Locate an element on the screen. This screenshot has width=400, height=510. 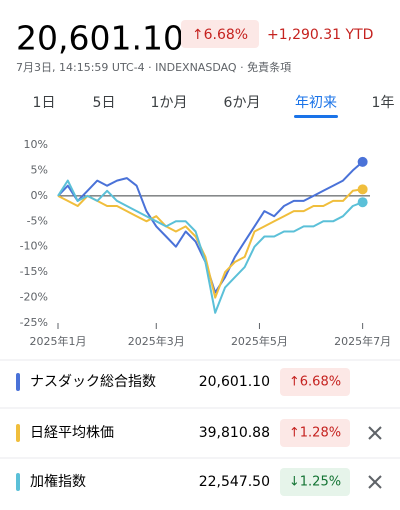
change: ↑6.68% is located at coordinates (220, 35).